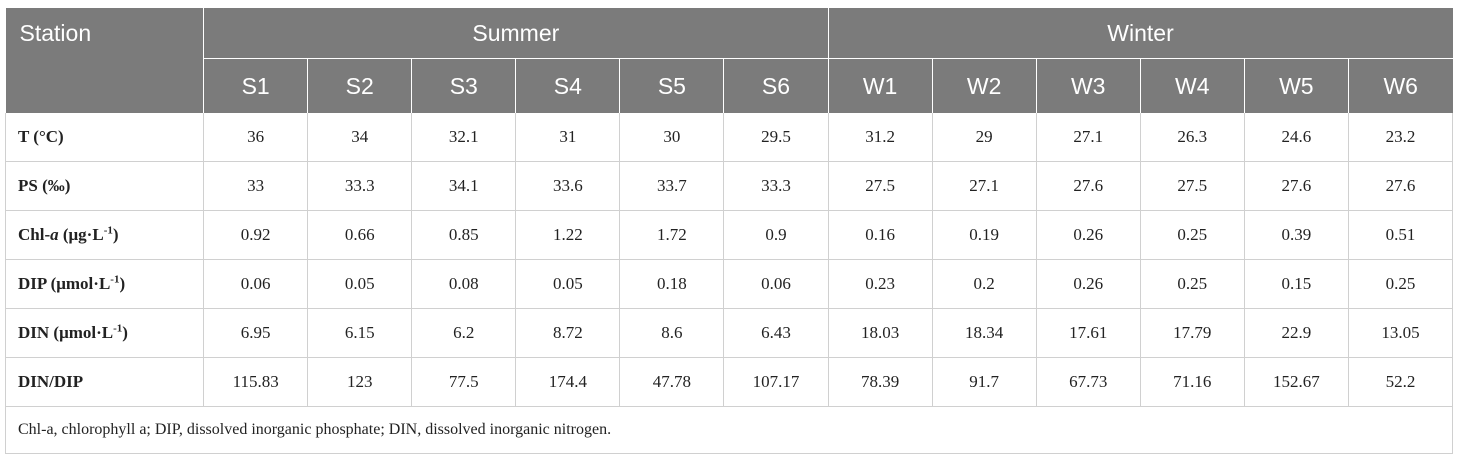 This screenshot has height=462, width=1460. What do you see at coordinates (776, 235) in the screenshot?
I see `table-cell: 0.9` at bounding box center [776, 235].